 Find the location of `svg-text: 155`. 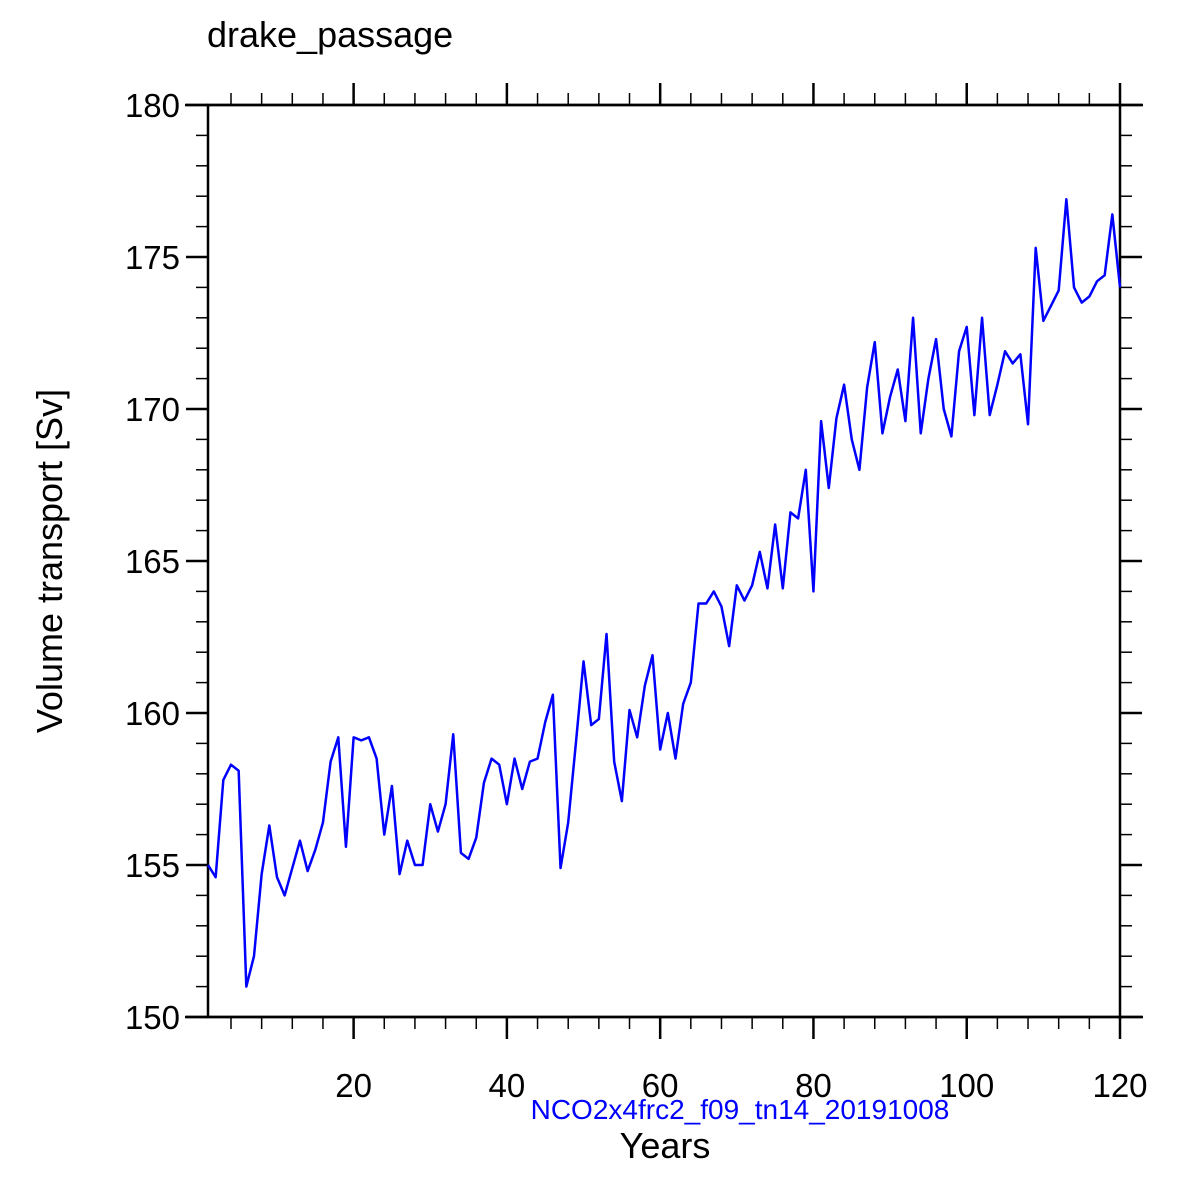

svg-text: 155 is located at coordinates (152, 865).